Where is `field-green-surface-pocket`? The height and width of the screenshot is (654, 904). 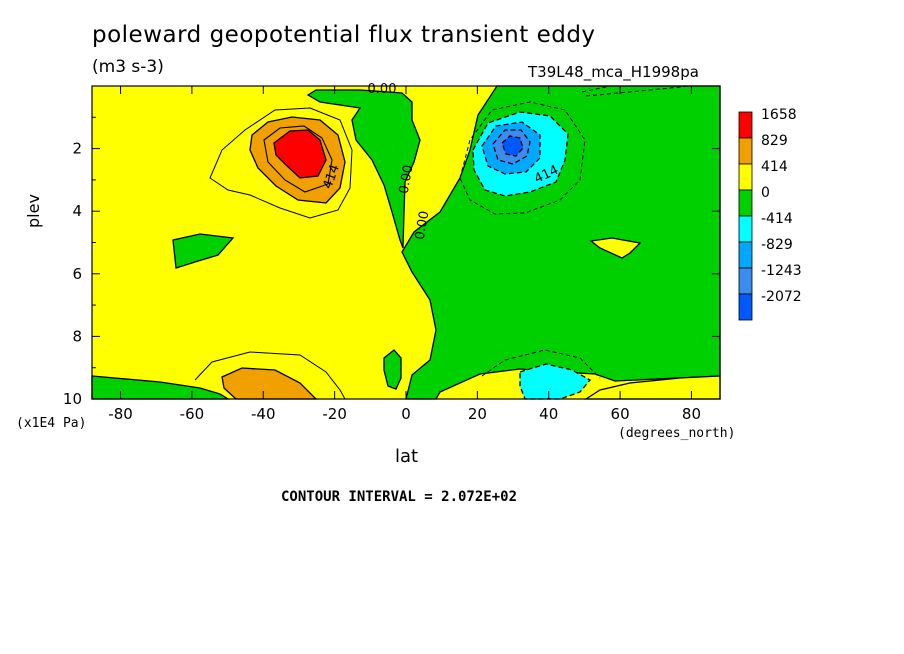
field-green-surface-pocket is located at coordinates (392, 369).